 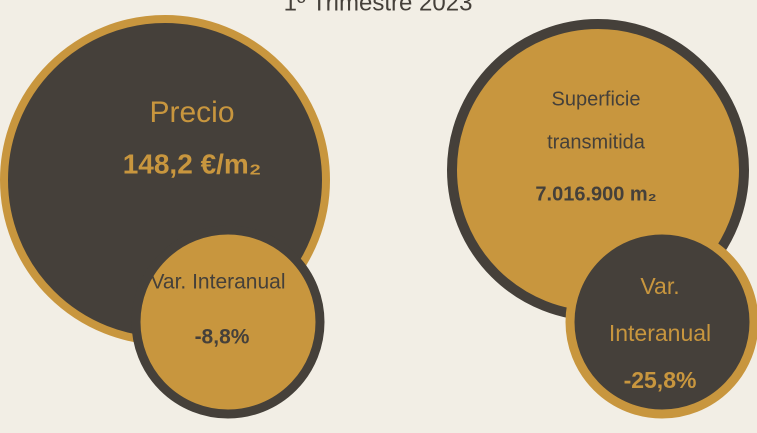 What do you see at coordinates (228, 322) in the screenshot?
I see `price-change-circle` at bounding box center [228, 322].